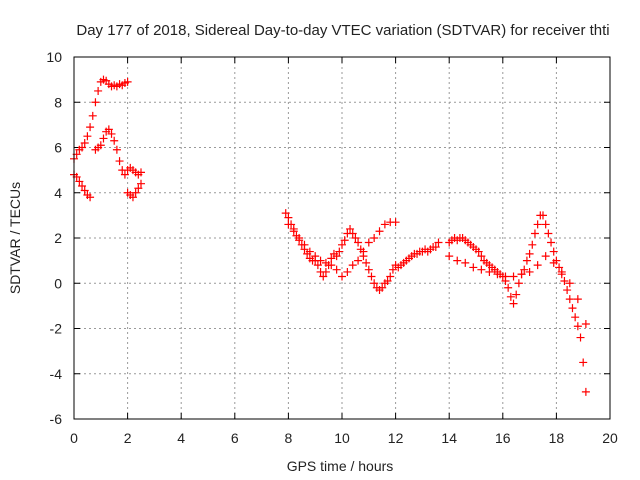 Image resolution: width=640 pixels, height=480 pixels. What do you see at coordinates (289, 438) in the screenshot?
I see `x-tick-label: 8` at bounding box center [289, 438].